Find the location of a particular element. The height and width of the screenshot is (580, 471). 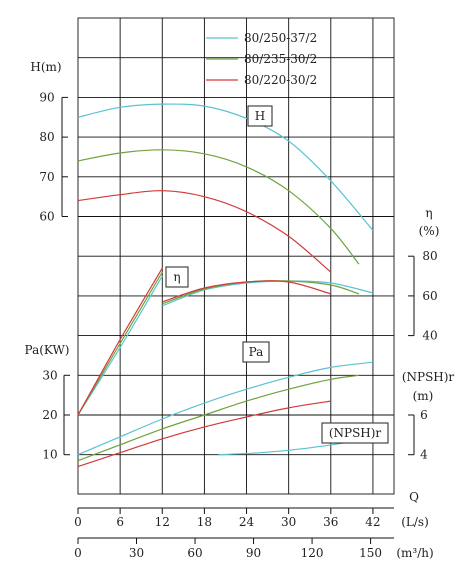

pa-box-label-box is located at coordinates (256, 352).